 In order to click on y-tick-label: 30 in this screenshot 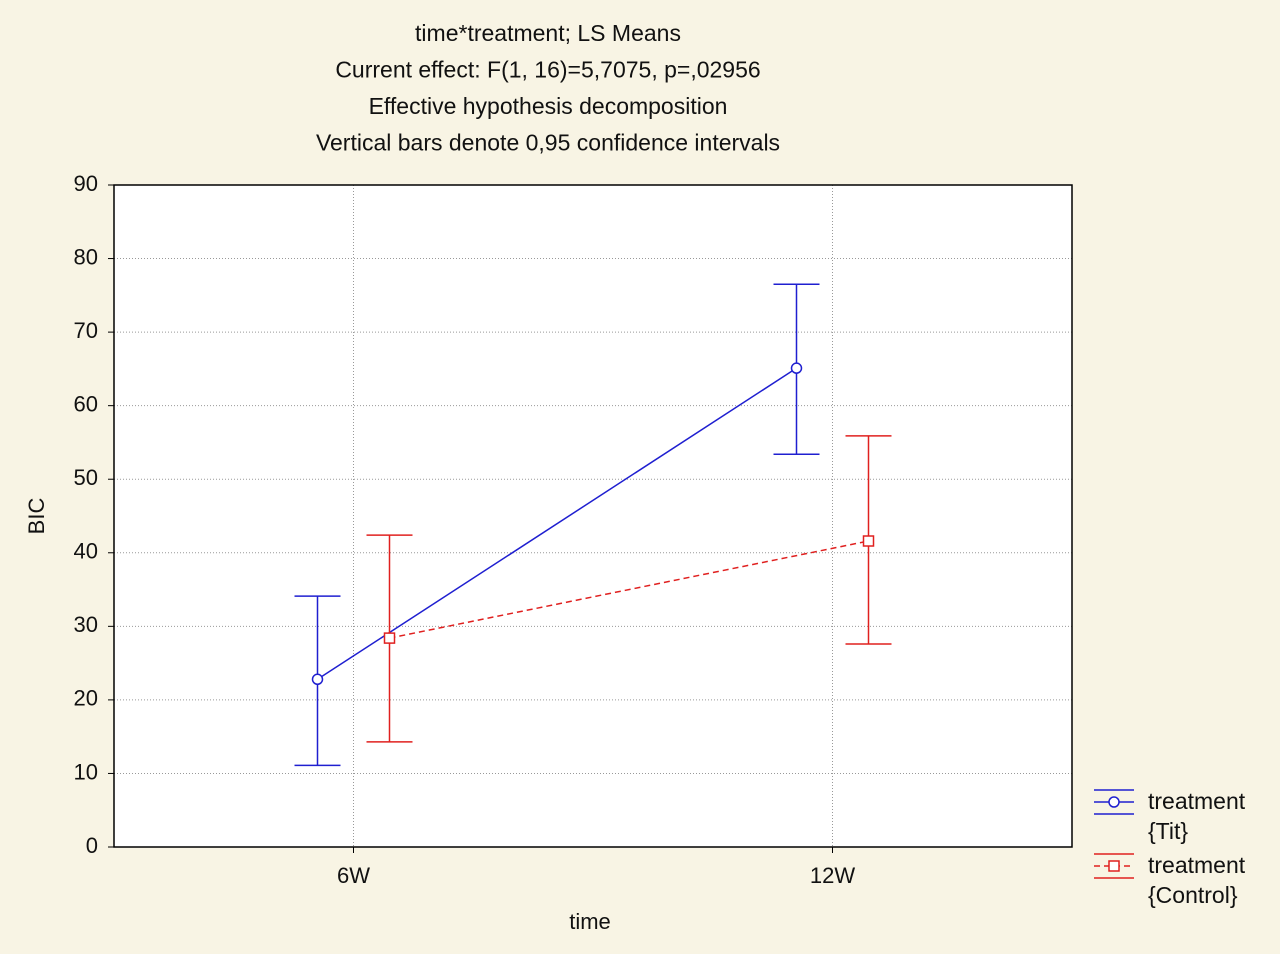, I will do `click(86, 624)`.